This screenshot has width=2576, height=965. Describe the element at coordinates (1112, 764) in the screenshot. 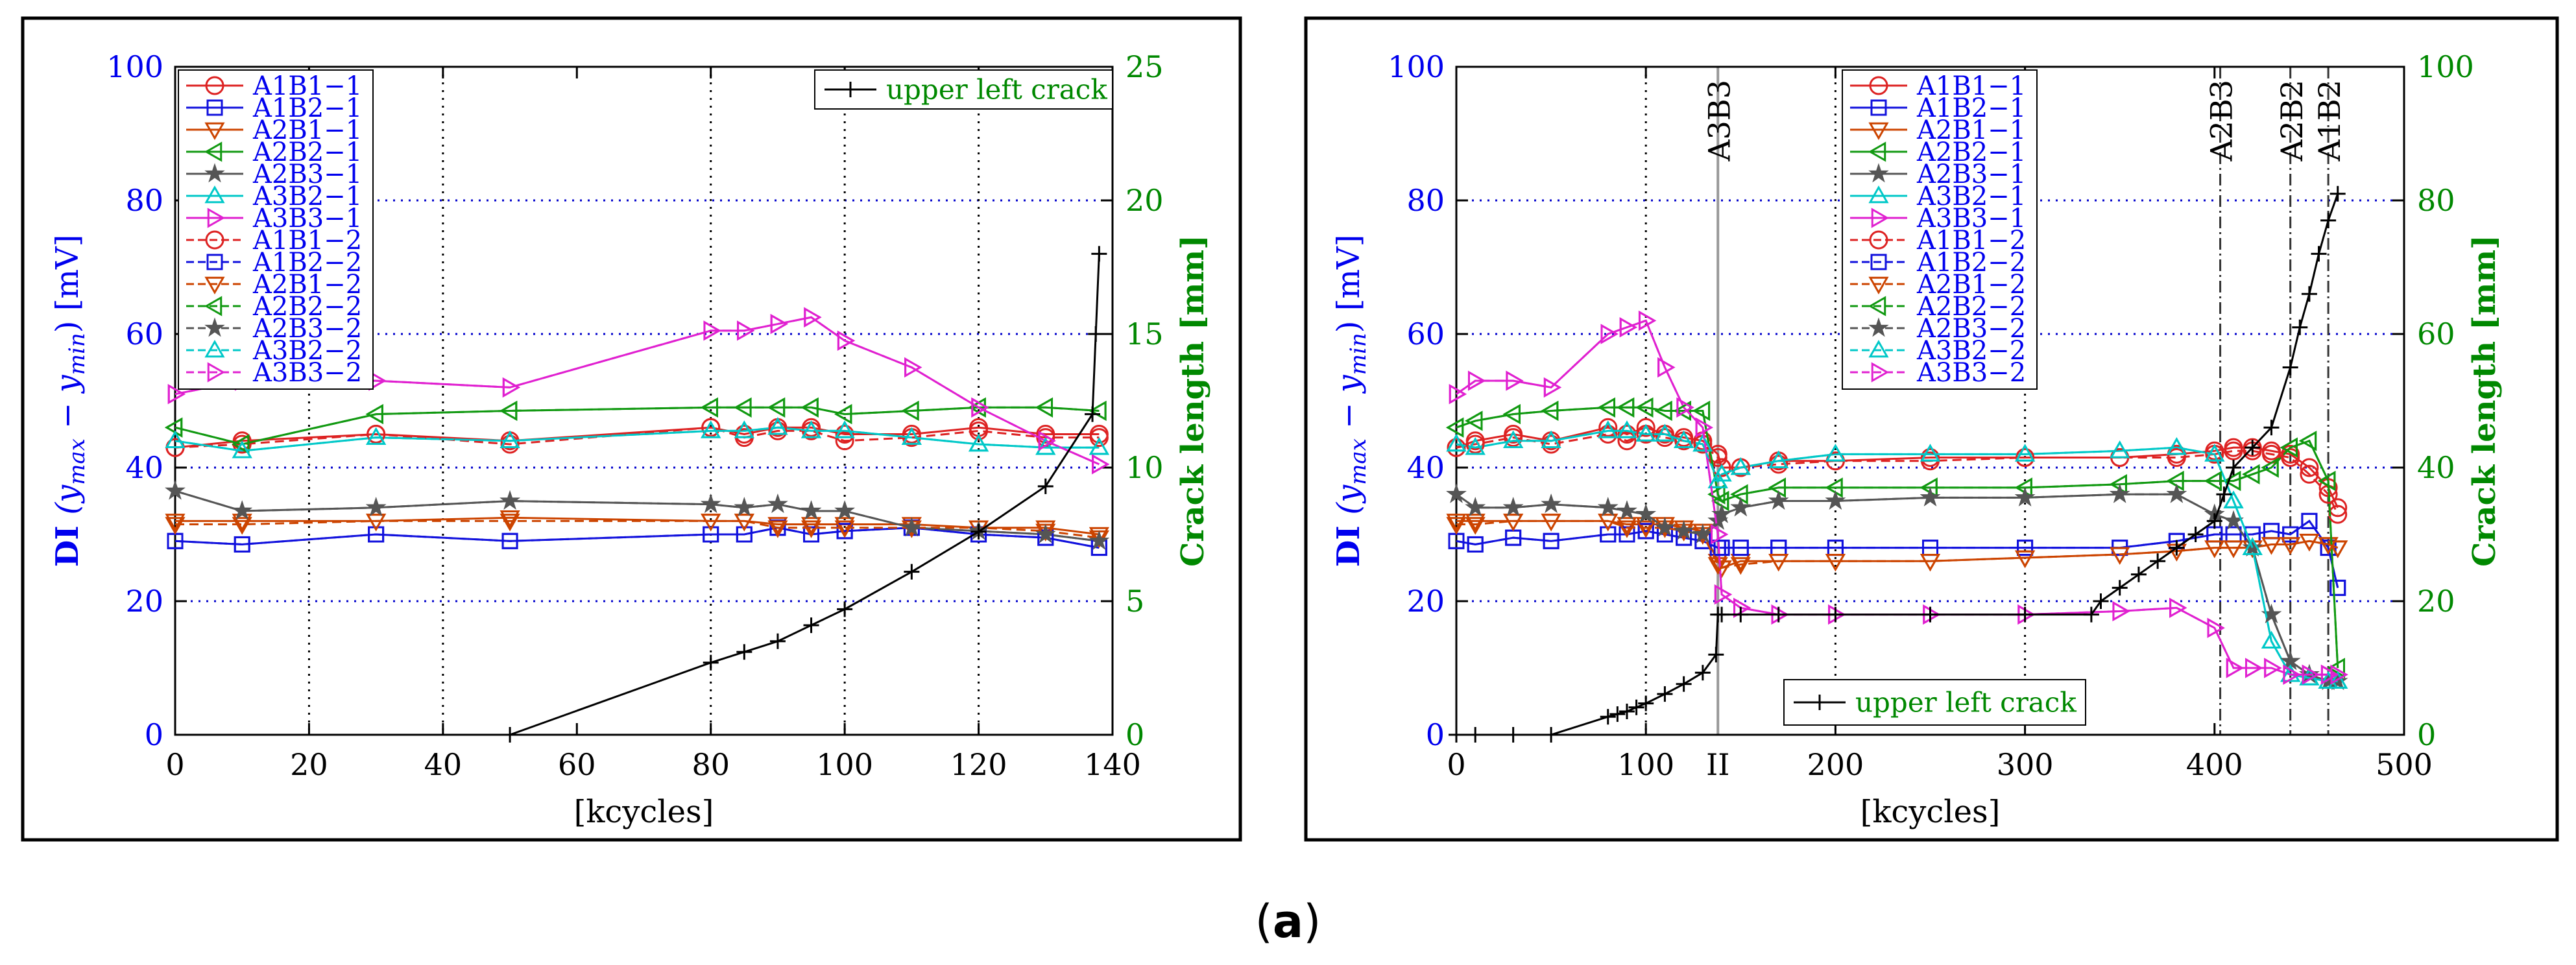

I see `x-tick-label: 140` at that location.